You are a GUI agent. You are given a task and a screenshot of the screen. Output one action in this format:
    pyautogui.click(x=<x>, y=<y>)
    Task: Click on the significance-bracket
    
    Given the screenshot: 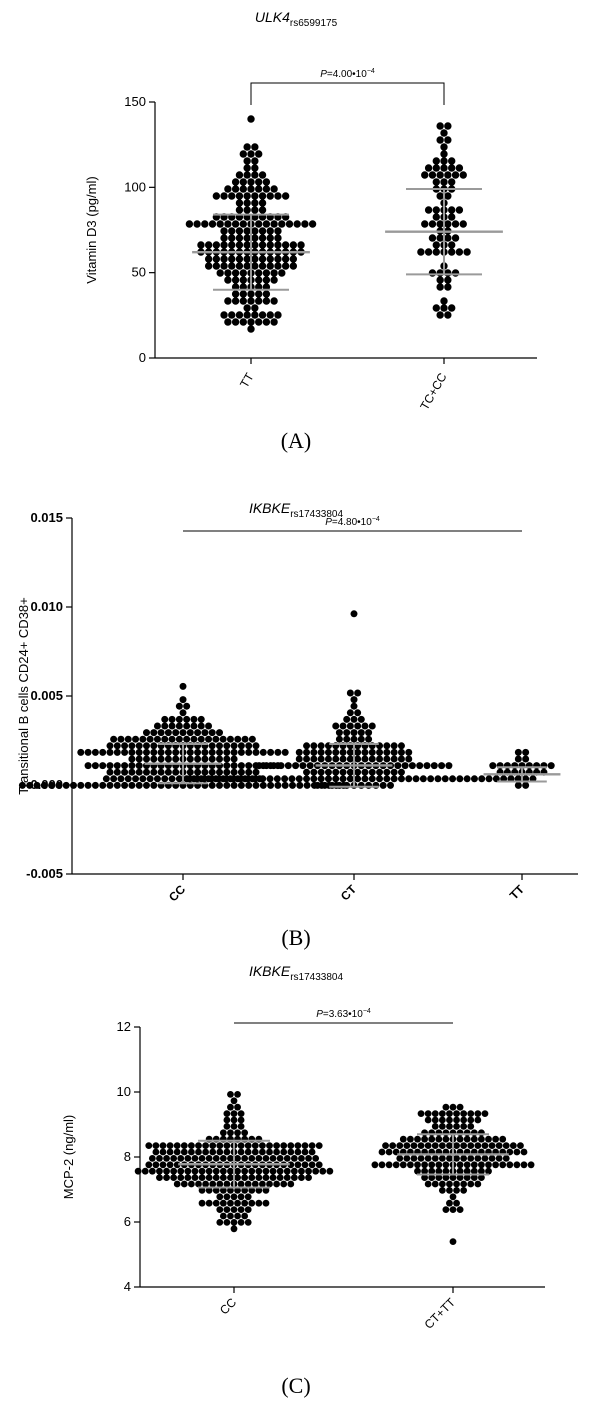 What is the action you would take?
    pyautogui.click(x=347, y=93)
    